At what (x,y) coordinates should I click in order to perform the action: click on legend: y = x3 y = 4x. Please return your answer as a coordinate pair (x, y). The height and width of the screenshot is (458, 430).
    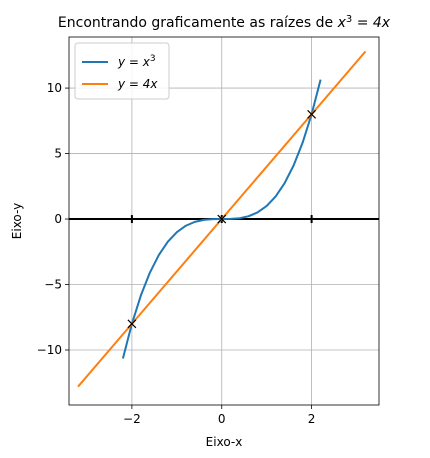
    Looking at the image, I should click on (122, 71).